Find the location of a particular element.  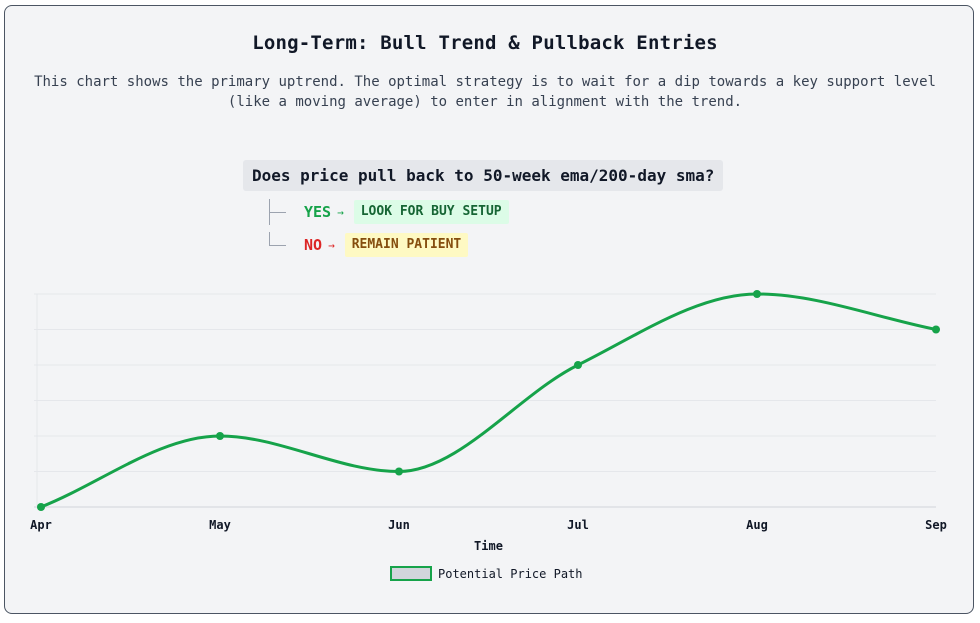

no-label: NO is located at coordinates (313, 245).